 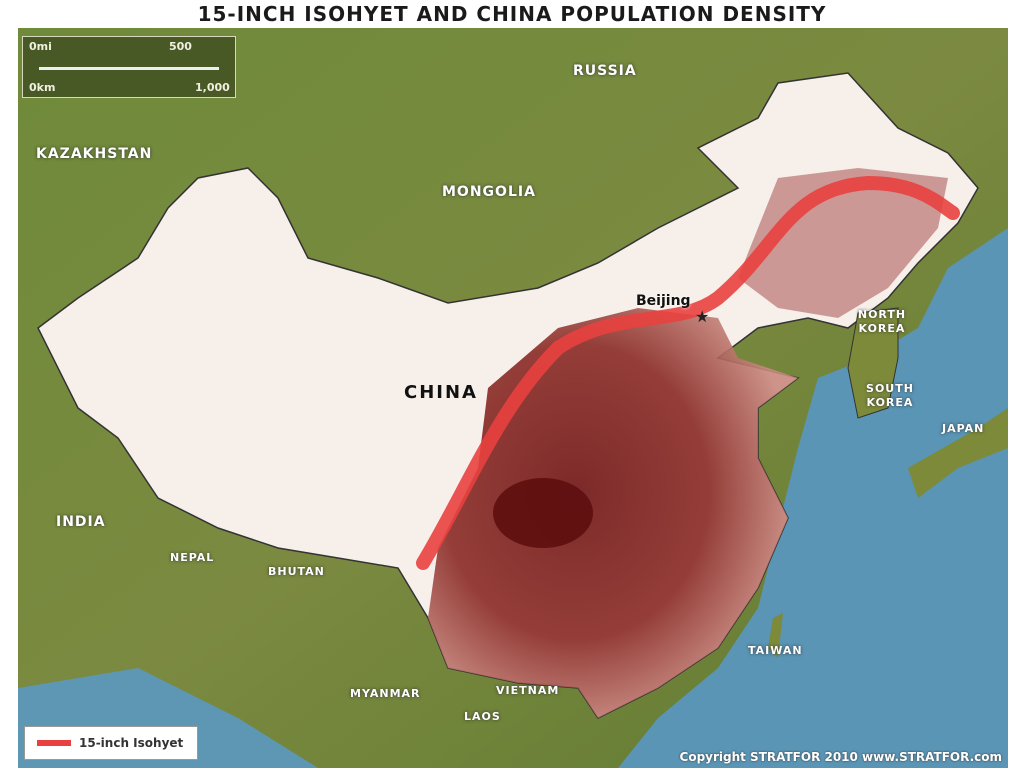 I want to click on label-myanmar: MYANMAR, so click(x=385, y=693).